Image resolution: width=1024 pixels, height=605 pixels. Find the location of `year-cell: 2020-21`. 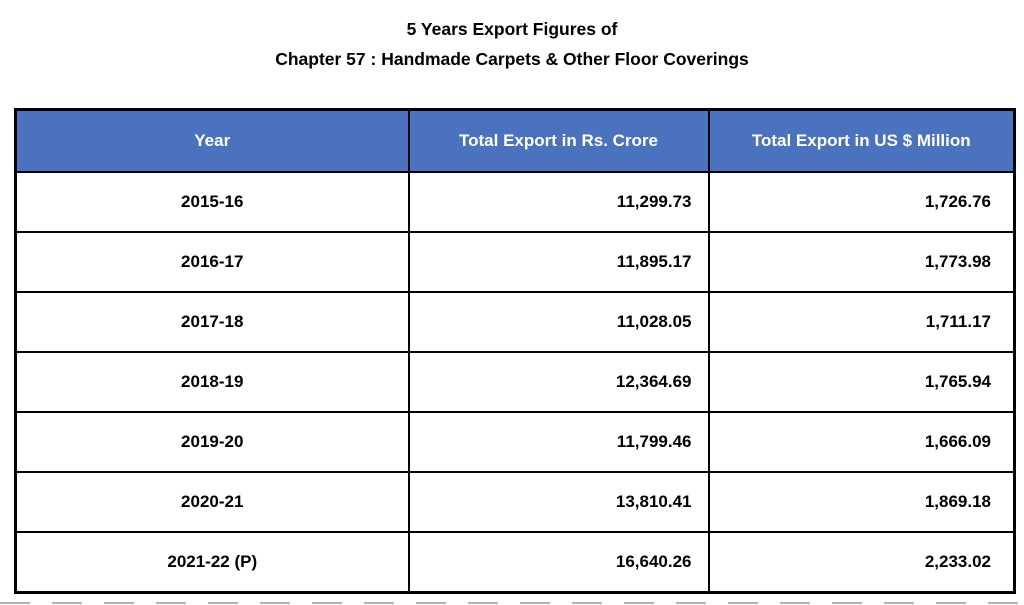

year-cell: 2020-21 is located at coordinates (212, 502).